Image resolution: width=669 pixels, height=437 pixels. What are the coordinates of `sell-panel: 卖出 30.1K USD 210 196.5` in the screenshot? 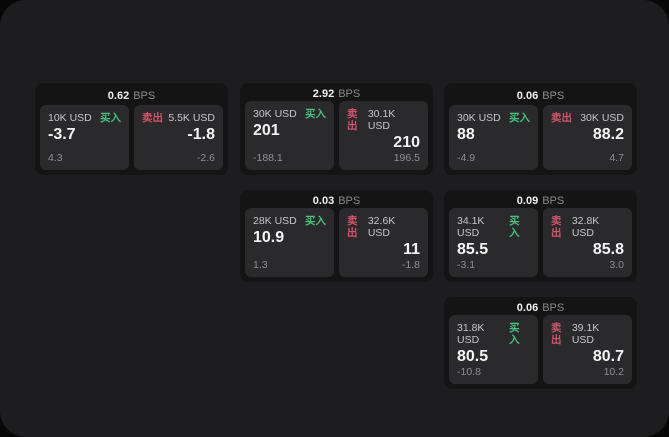 It's located at (383, 135).